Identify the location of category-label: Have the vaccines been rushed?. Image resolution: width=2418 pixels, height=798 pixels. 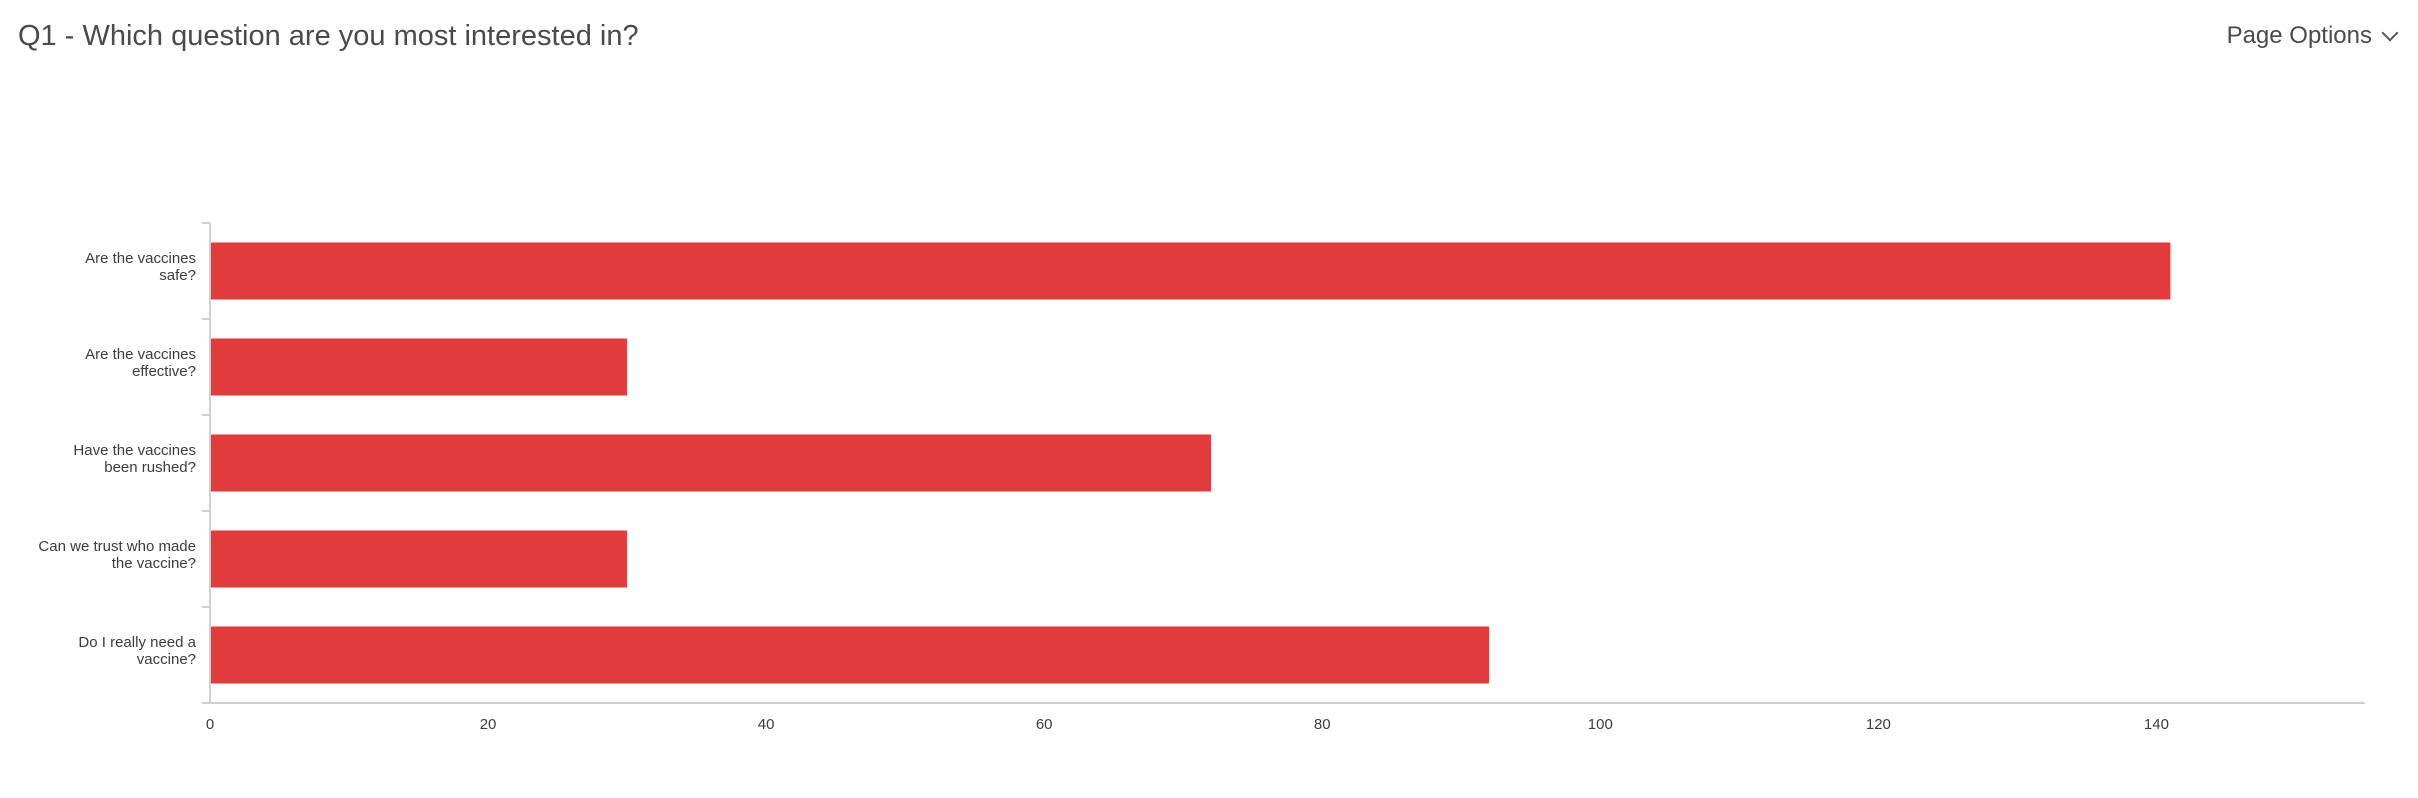
(134, 459).